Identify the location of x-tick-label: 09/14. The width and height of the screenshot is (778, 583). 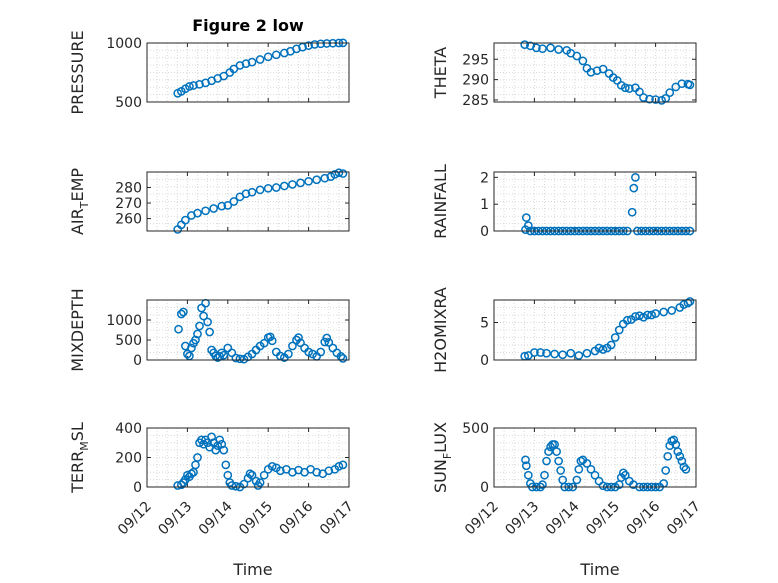
(563, 518).